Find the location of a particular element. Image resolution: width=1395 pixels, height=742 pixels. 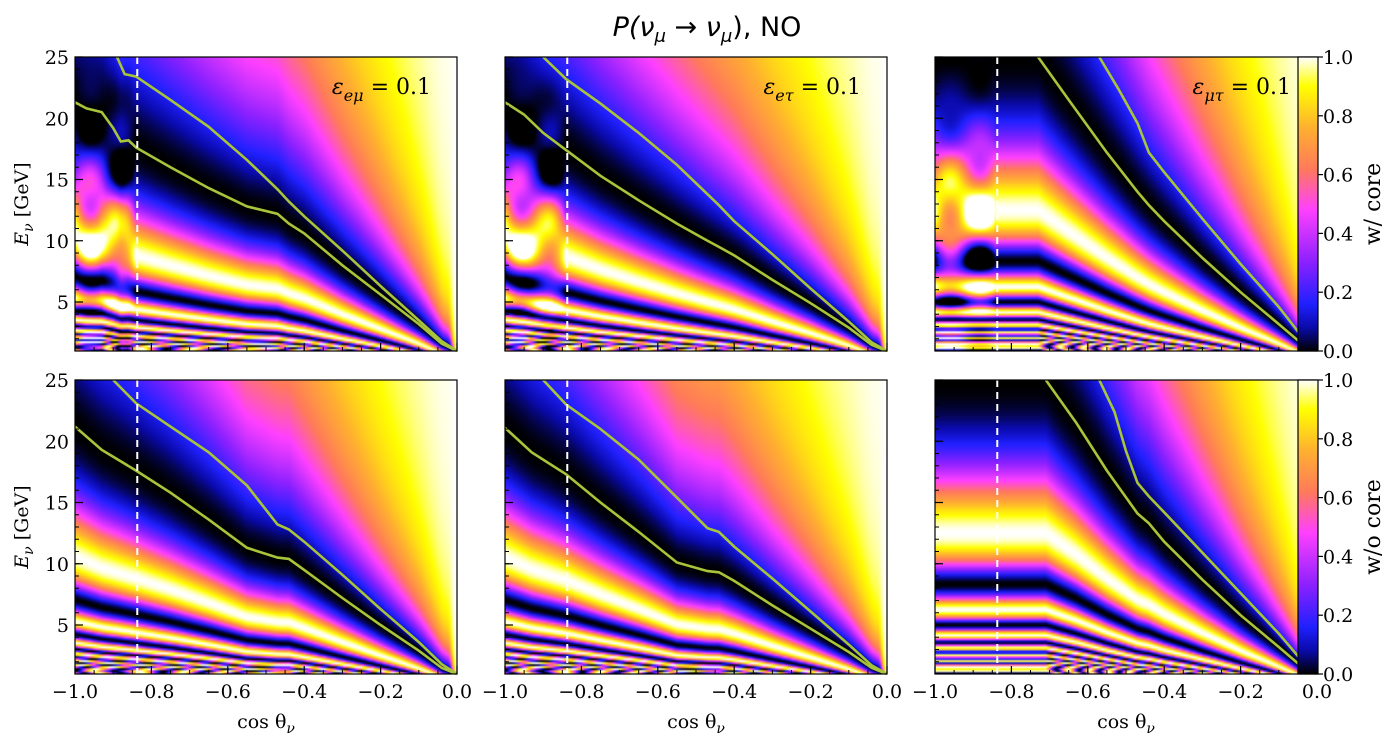

colorbar-label: w/o core is located at coordinates (1373, 527).